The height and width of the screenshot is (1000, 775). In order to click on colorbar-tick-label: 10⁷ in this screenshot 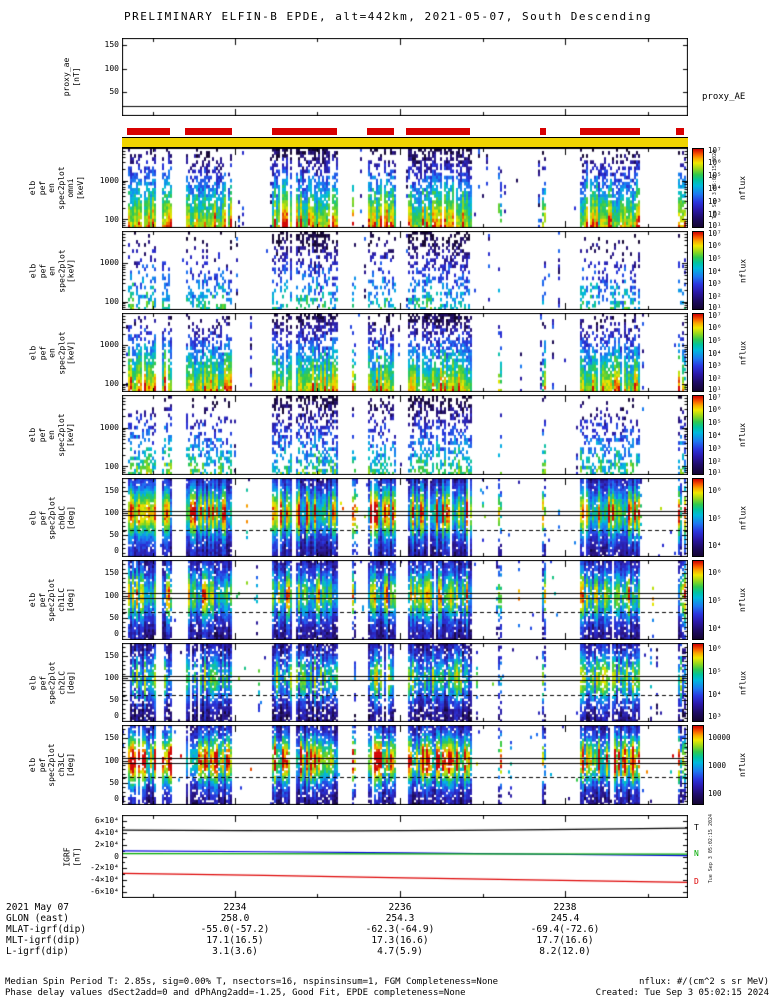, I will do `click(715, 397)`.